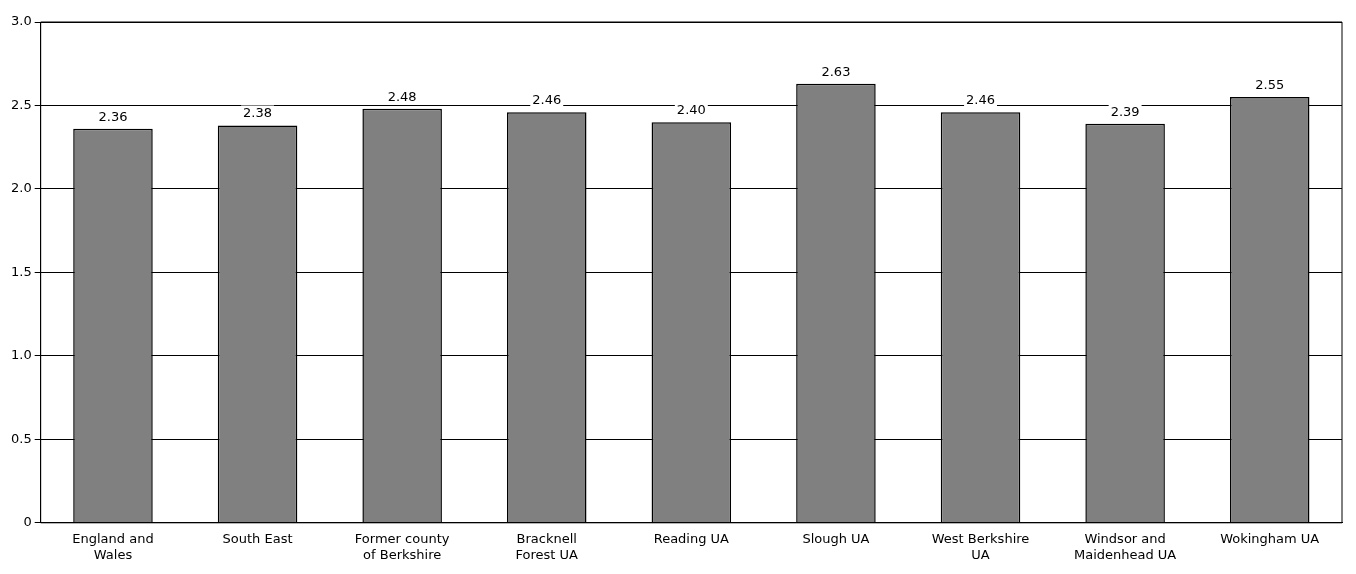 This screenshot has width=1356, height=574. What do you see at coordinates (980, 546) in the screenshot?
I see `x-tick-label: West Berkshire UA` at bounding box center [980, 546].